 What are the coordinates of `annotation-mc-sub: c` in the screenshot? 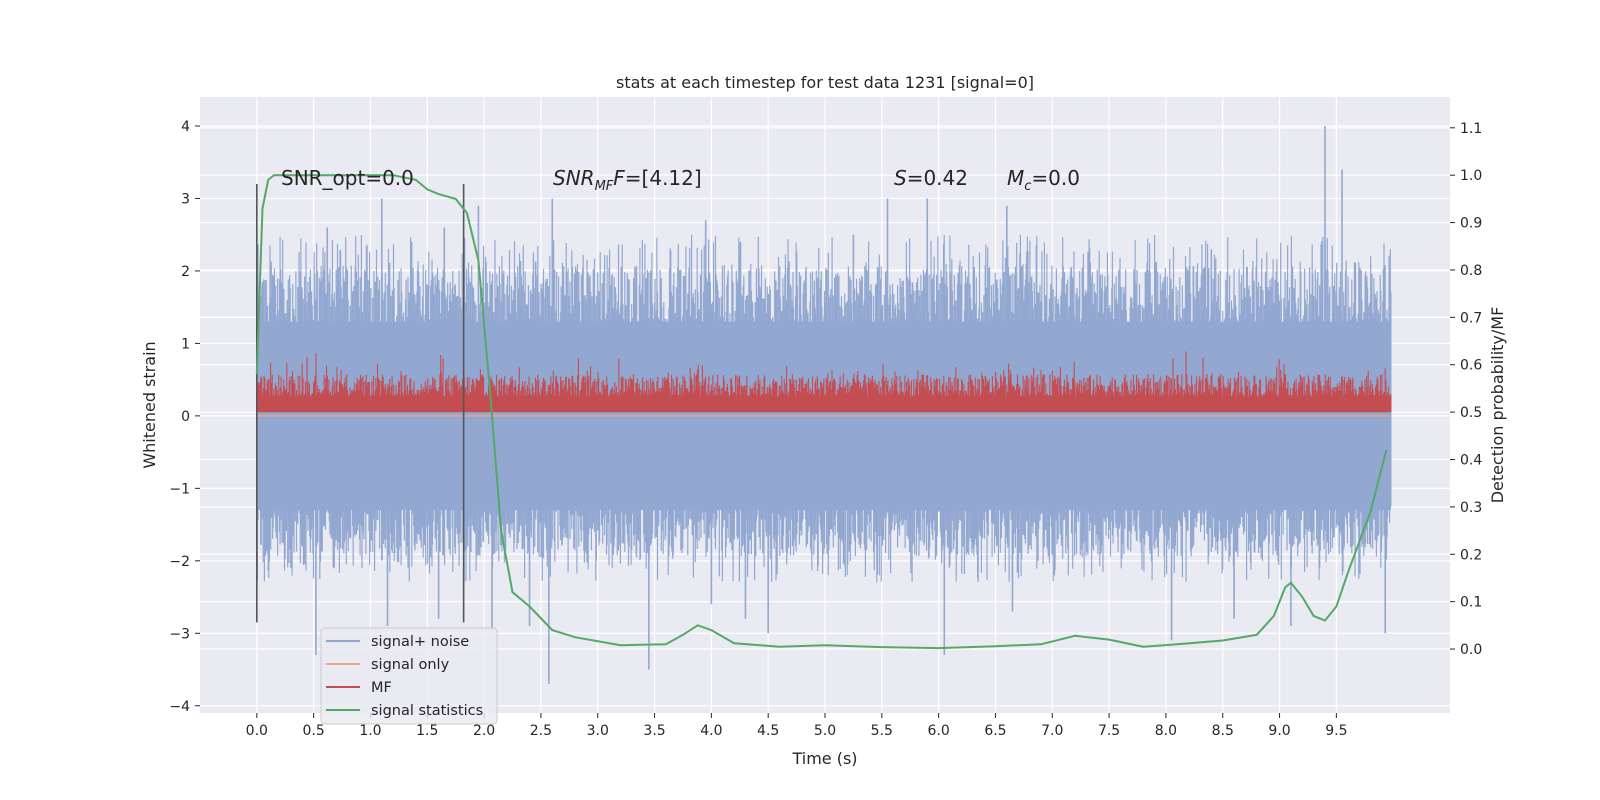 It's located at (1027, 186).